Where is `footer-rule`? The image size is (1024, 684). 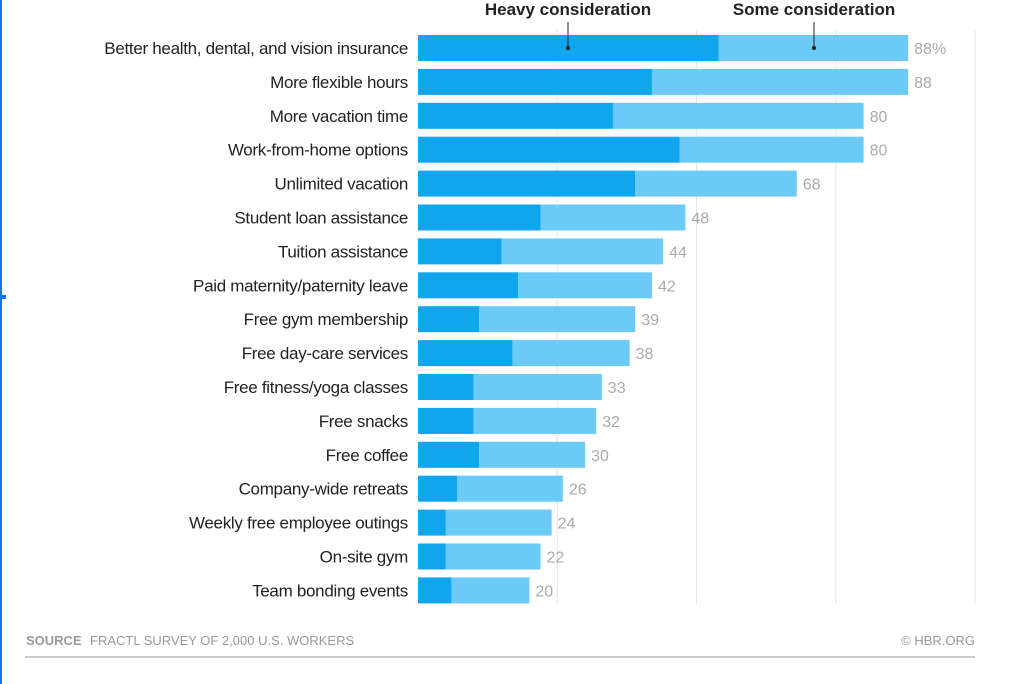
footer-rule is located at coordinates (500, 657).